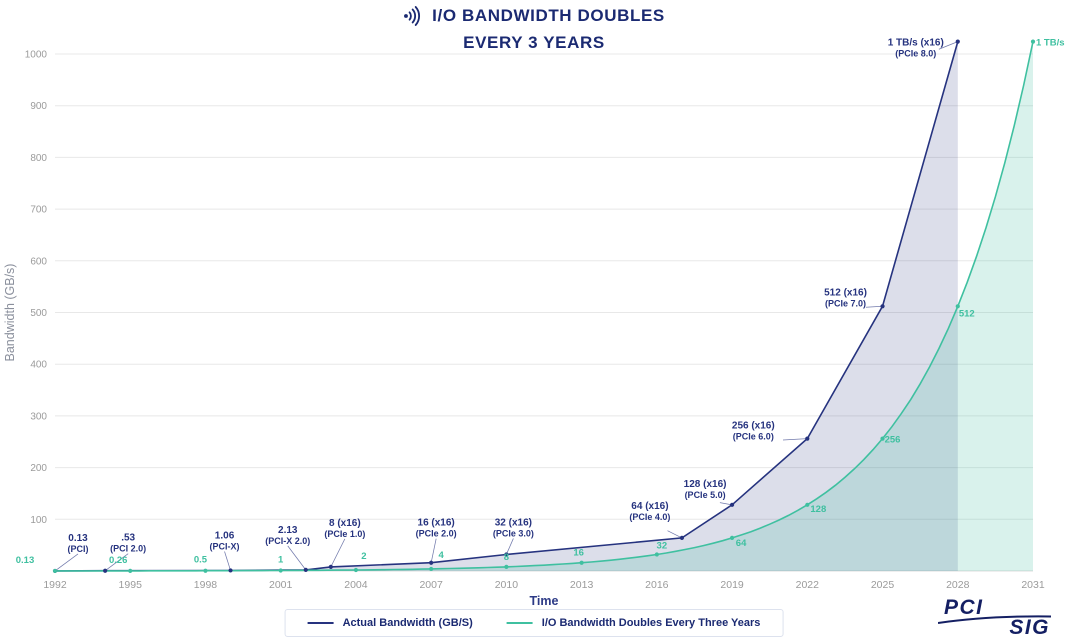 The image size is (1068, 642). I want to click on svg-text: 2031, so click(1033, 585).